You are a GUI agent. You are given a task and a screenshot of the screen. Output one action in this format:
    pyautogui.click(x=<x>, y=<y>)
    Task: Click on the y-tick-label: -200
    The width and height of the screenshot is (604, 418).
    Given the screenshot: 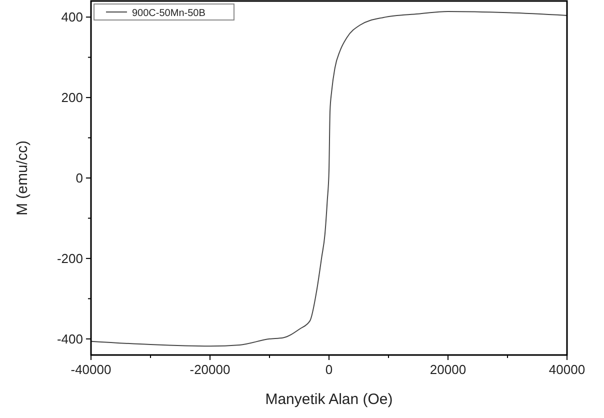 What is the action you would take?
    pyautogui.click(x=69, y=258)
    